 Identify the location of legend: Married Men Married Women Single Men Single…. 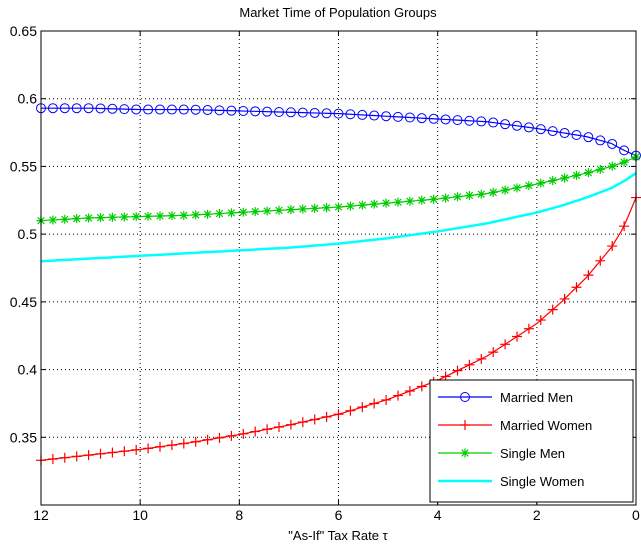
(531, 441).